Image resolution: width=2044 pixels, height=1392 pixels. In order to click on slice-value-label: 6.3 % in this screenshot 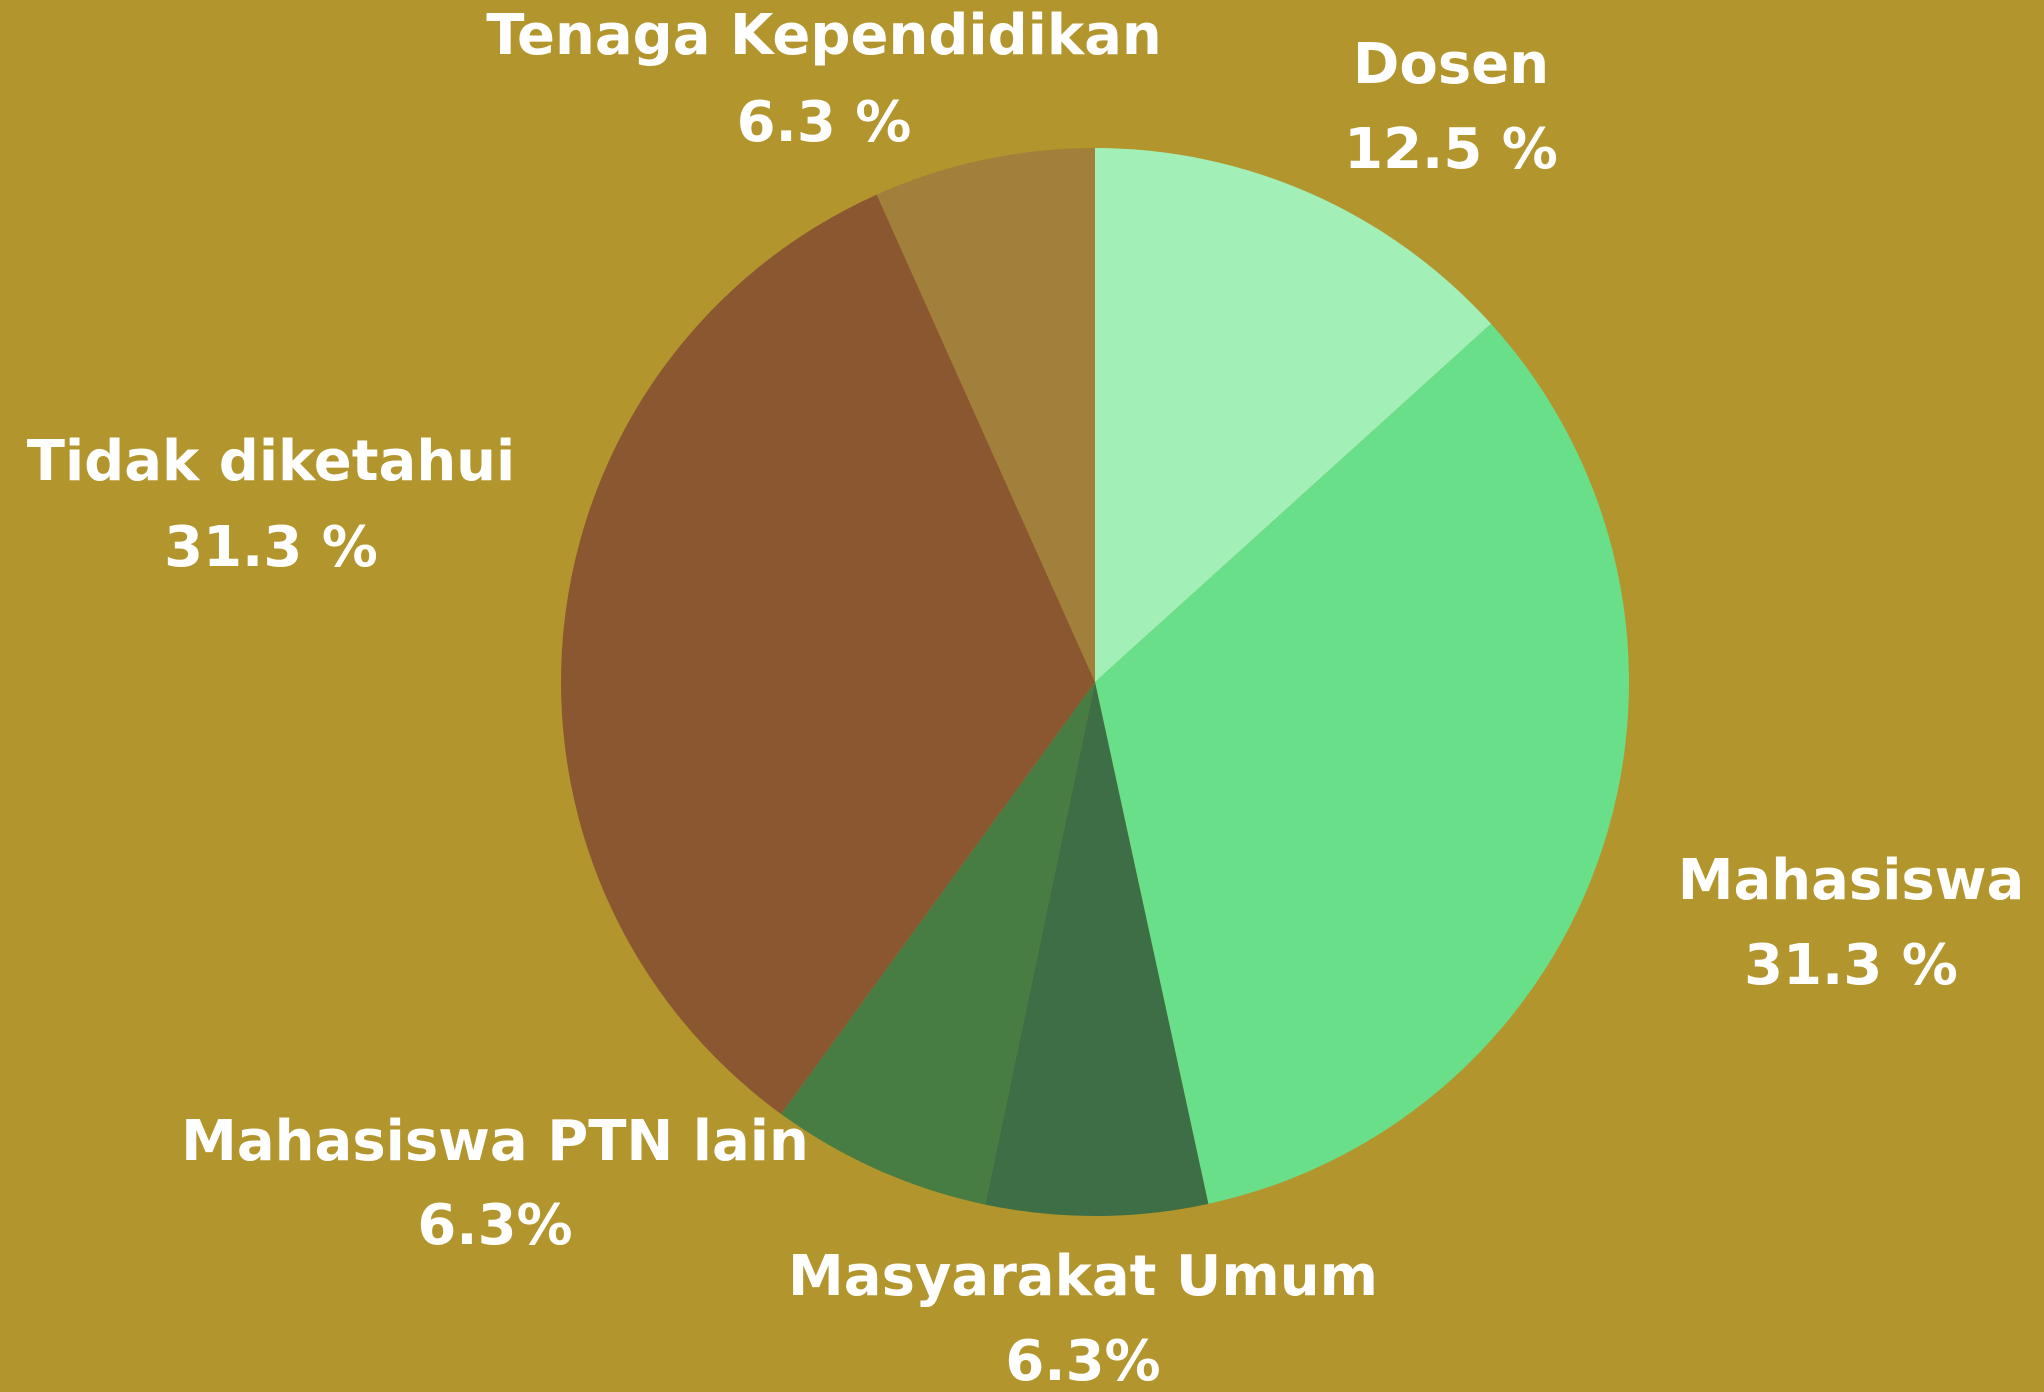, I will do `click(824, 122)`.